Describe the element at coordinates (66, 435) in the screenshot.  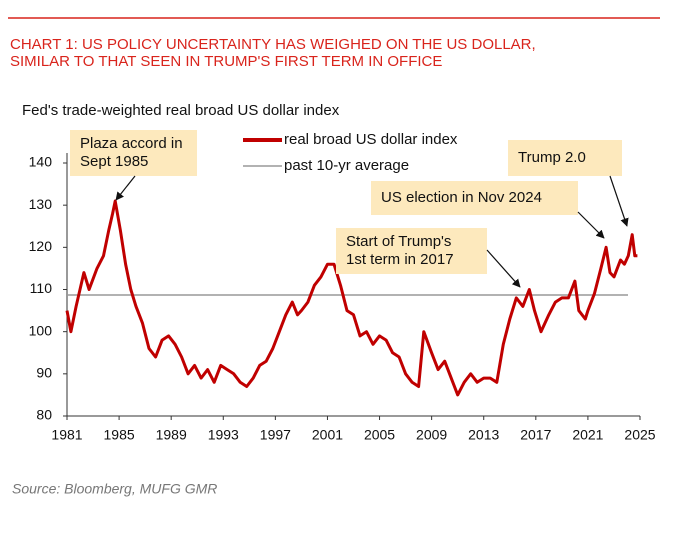
I see `x-tick-label: 1981` at that location.